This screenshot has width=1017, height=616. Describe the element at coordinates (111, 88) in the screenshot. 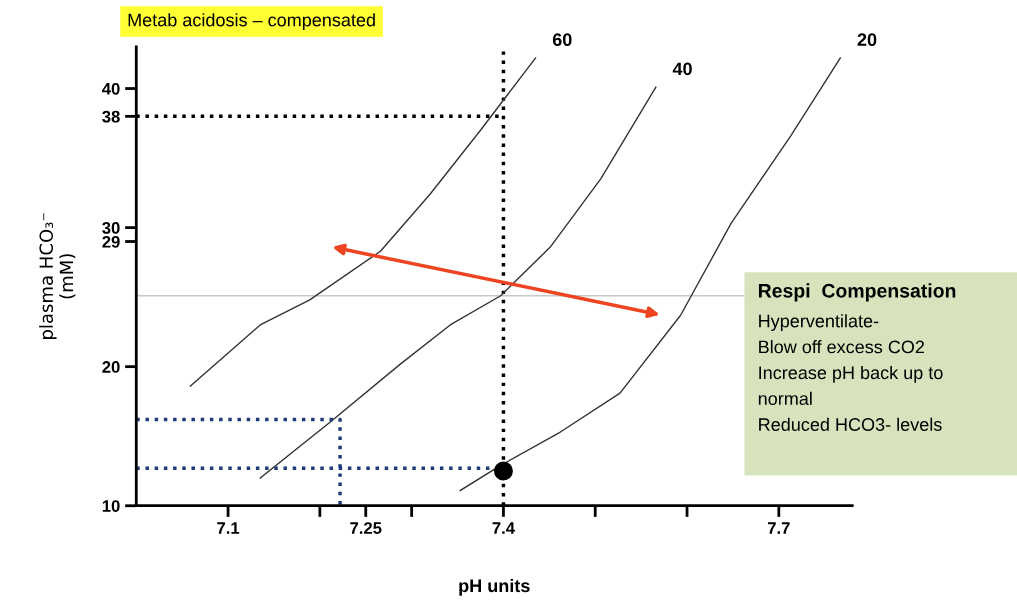

I see `y-tick-label: 40` at that location.